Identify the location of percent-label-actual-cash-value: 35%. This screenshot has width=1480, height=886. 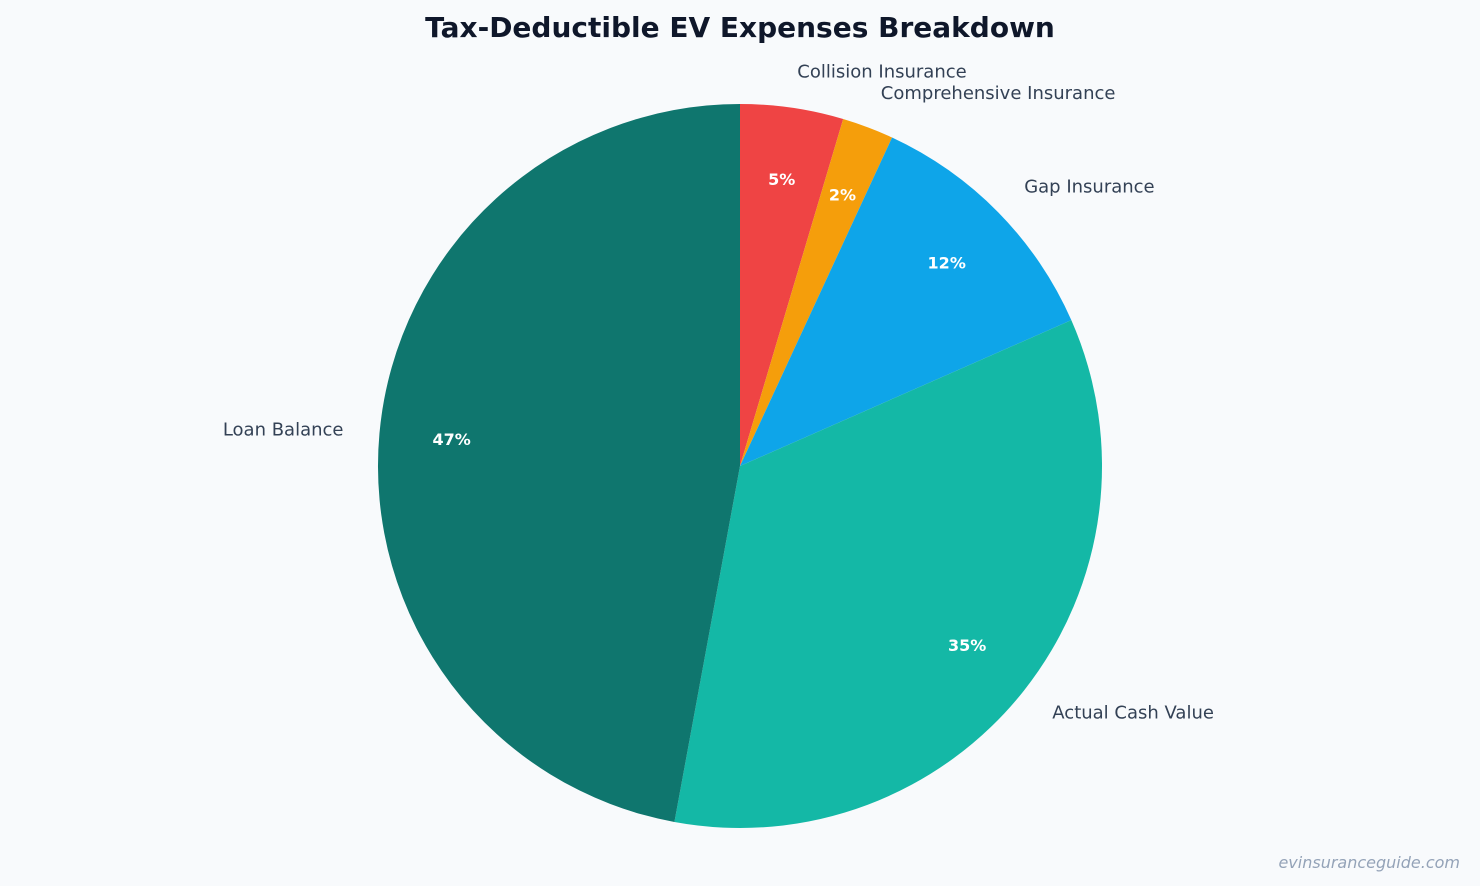
(967, 645).